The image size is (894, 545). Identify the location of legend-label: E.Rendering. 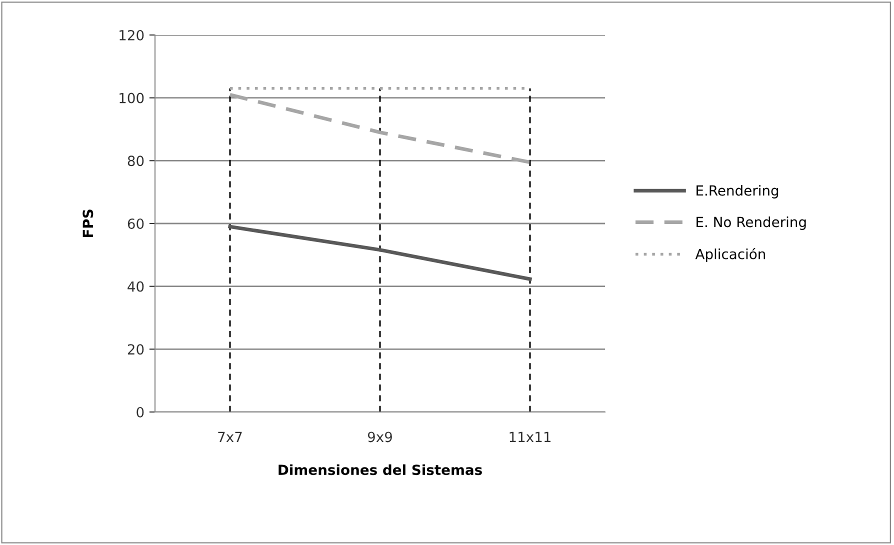
(737, 191).